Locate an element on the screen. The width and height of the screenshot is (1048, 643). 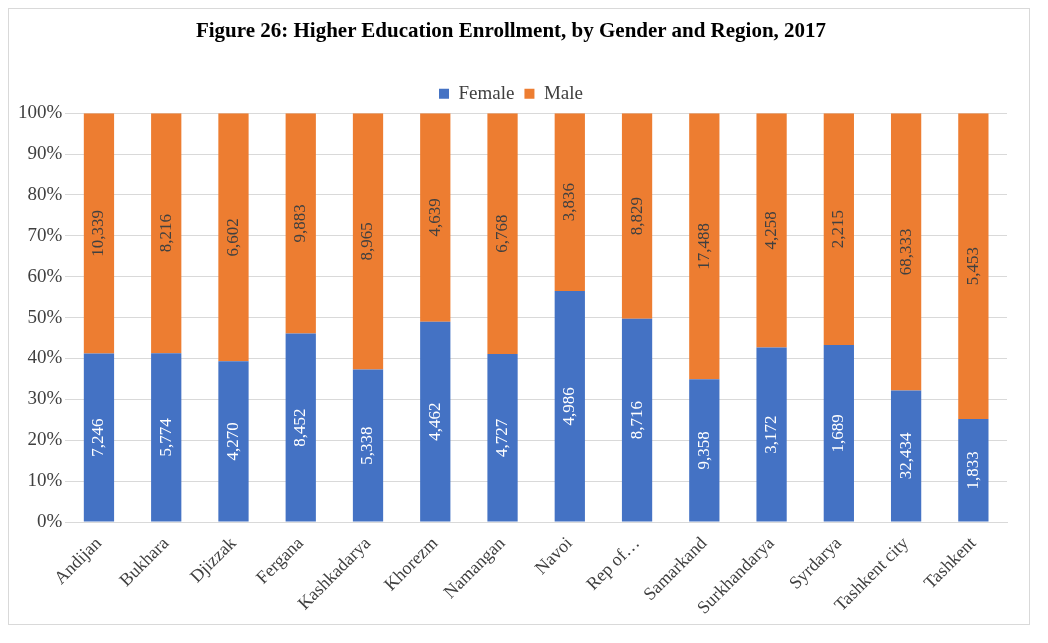
y-tick-label: 50% is located at coordinates (45, 316).